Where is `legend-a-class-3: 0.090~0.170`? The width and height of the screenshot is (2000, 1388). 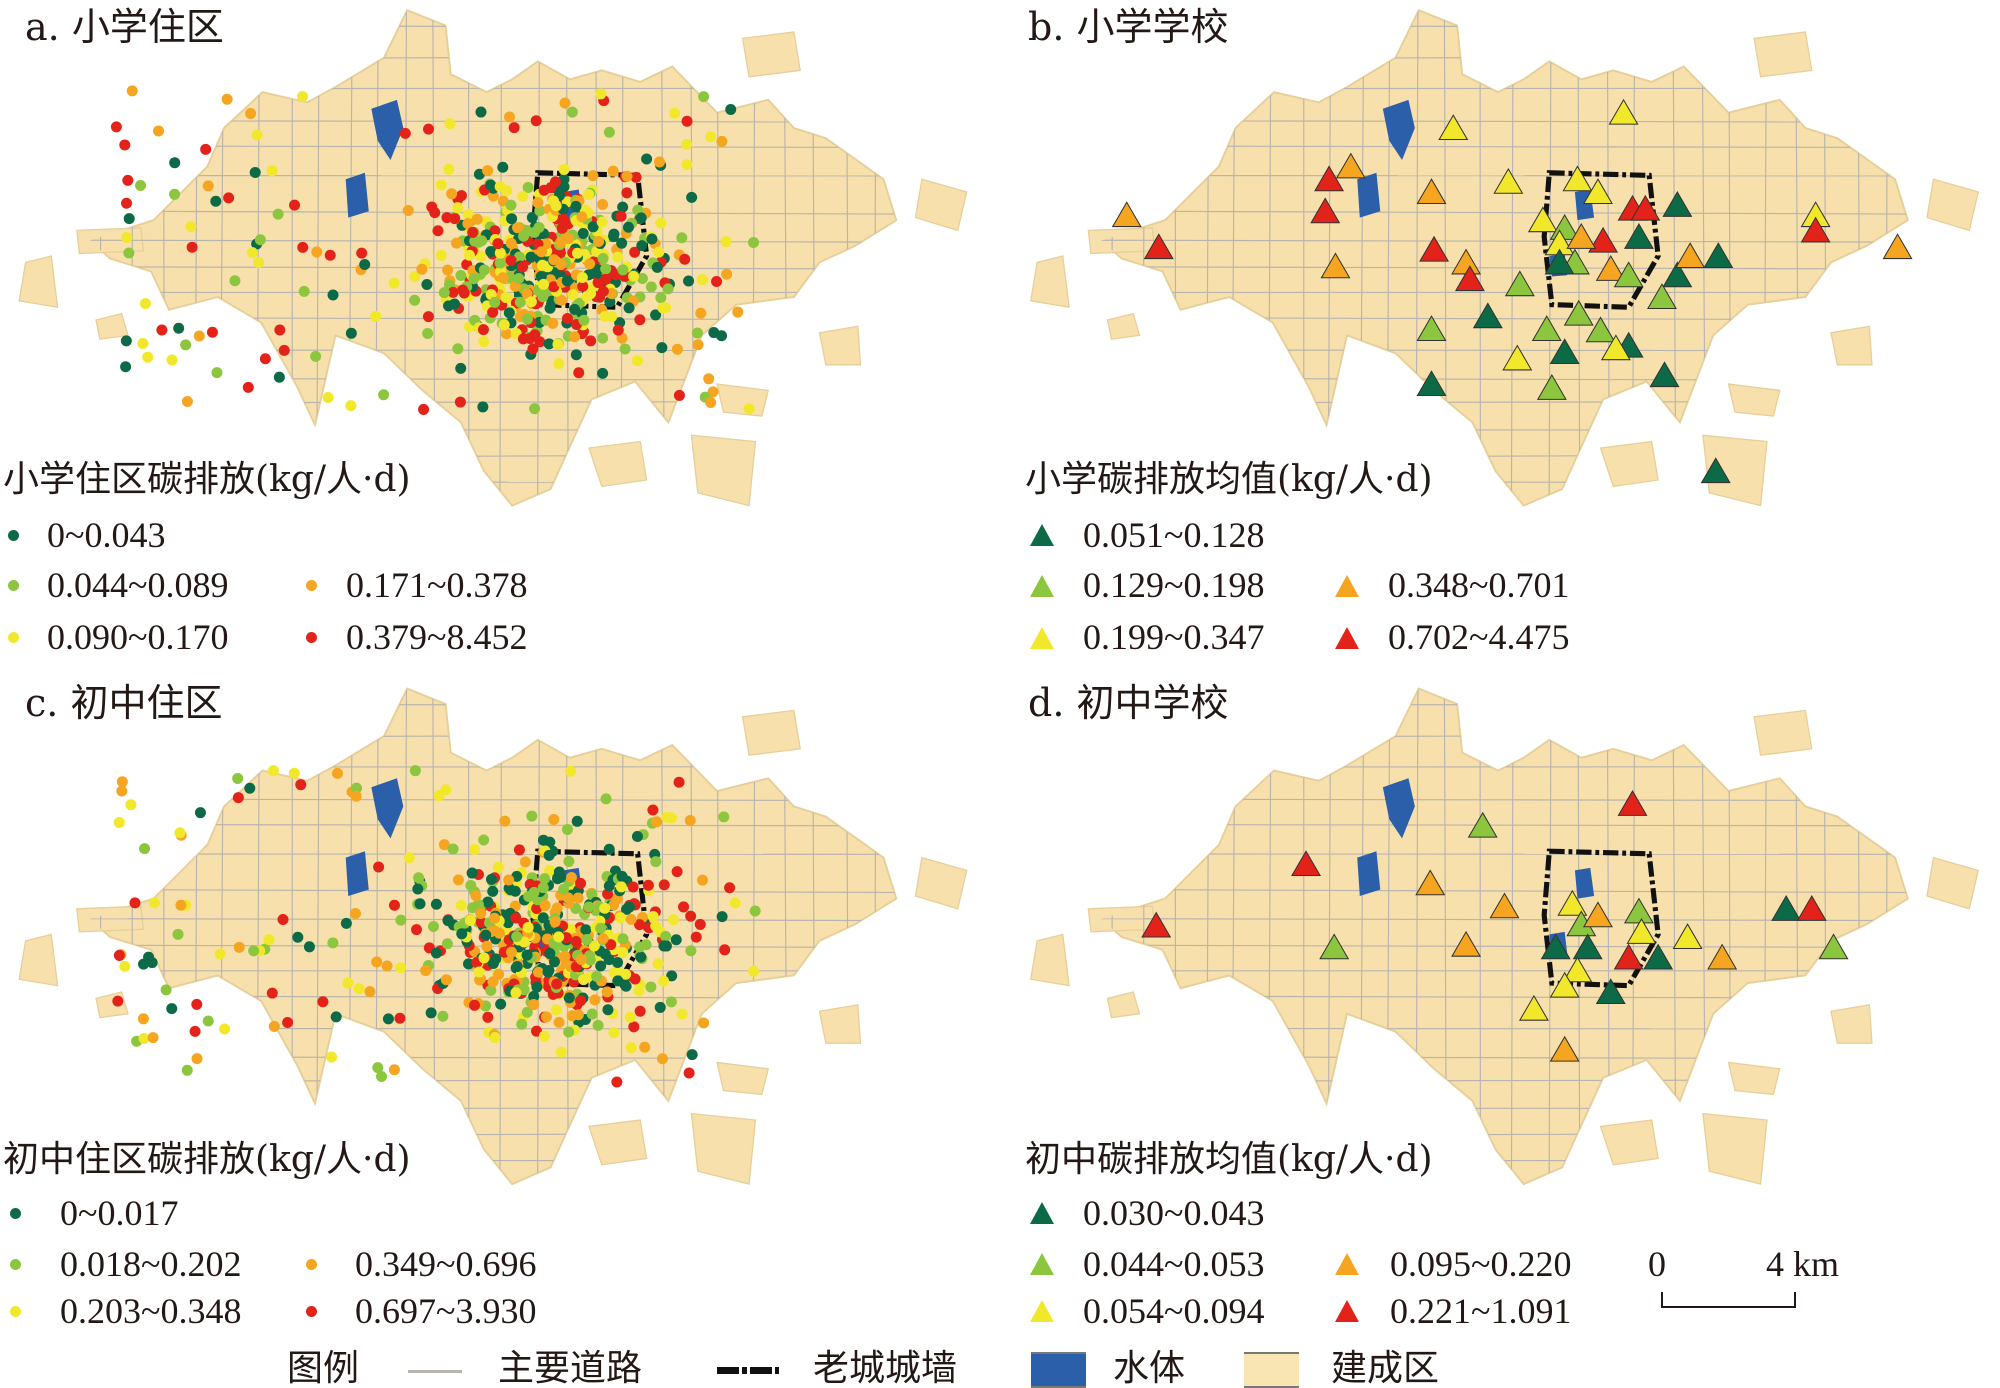
legend-a-class-3: 0.090~0.170 is located at coordinates (137, 637).